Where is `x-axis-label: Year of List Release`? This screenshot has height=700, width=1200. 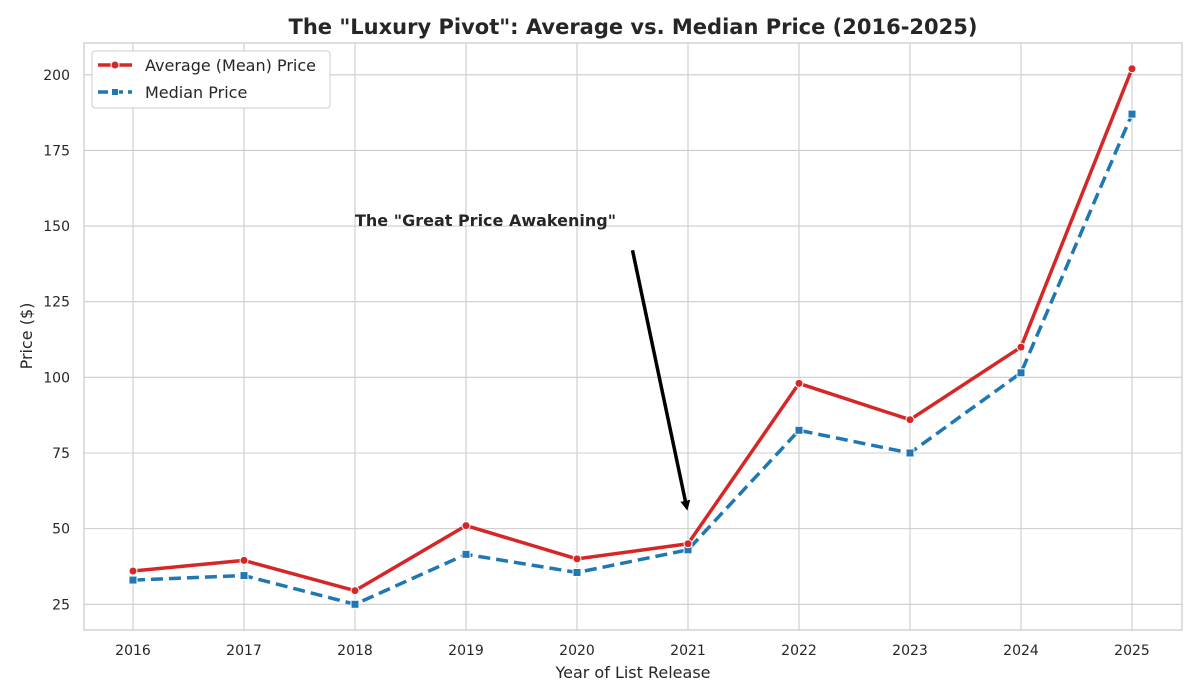
x-axis-label: Year of List Release is located at coordinates (632, 672).